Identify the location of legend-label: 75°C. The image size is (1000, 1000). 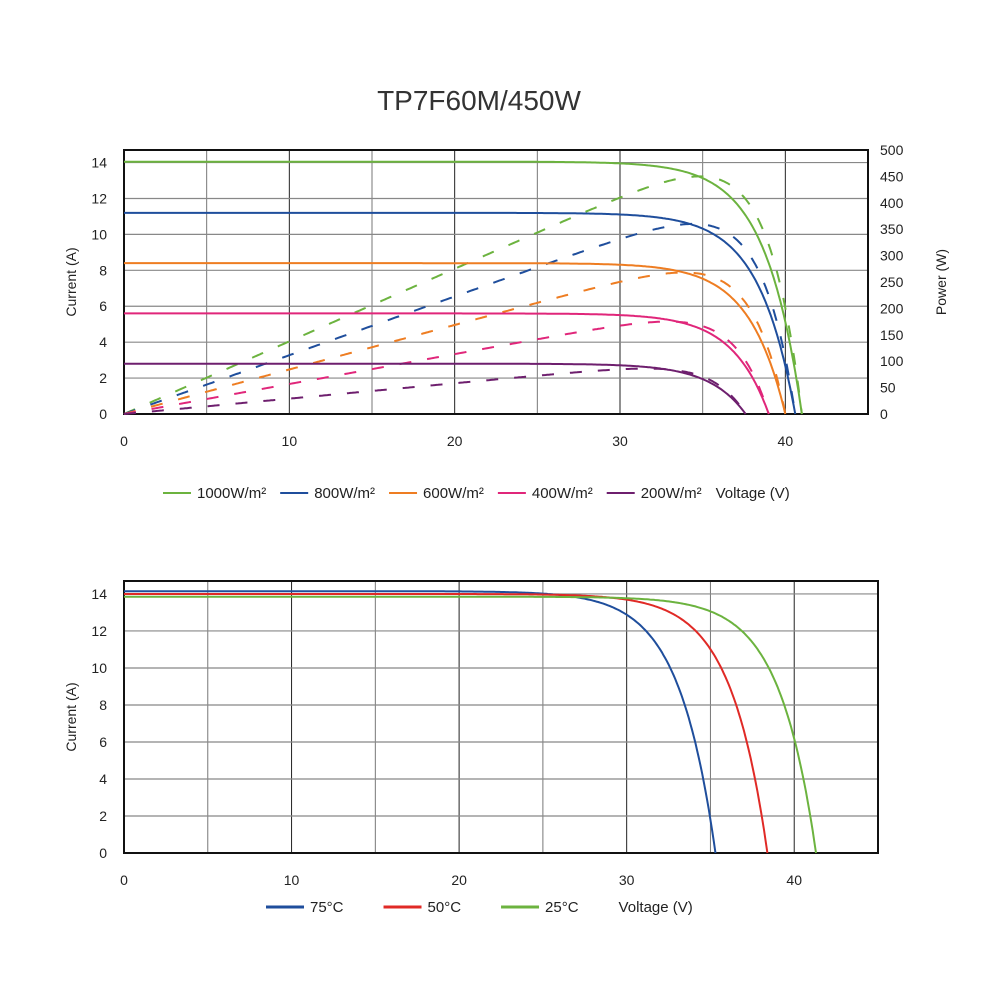
(327, 907).